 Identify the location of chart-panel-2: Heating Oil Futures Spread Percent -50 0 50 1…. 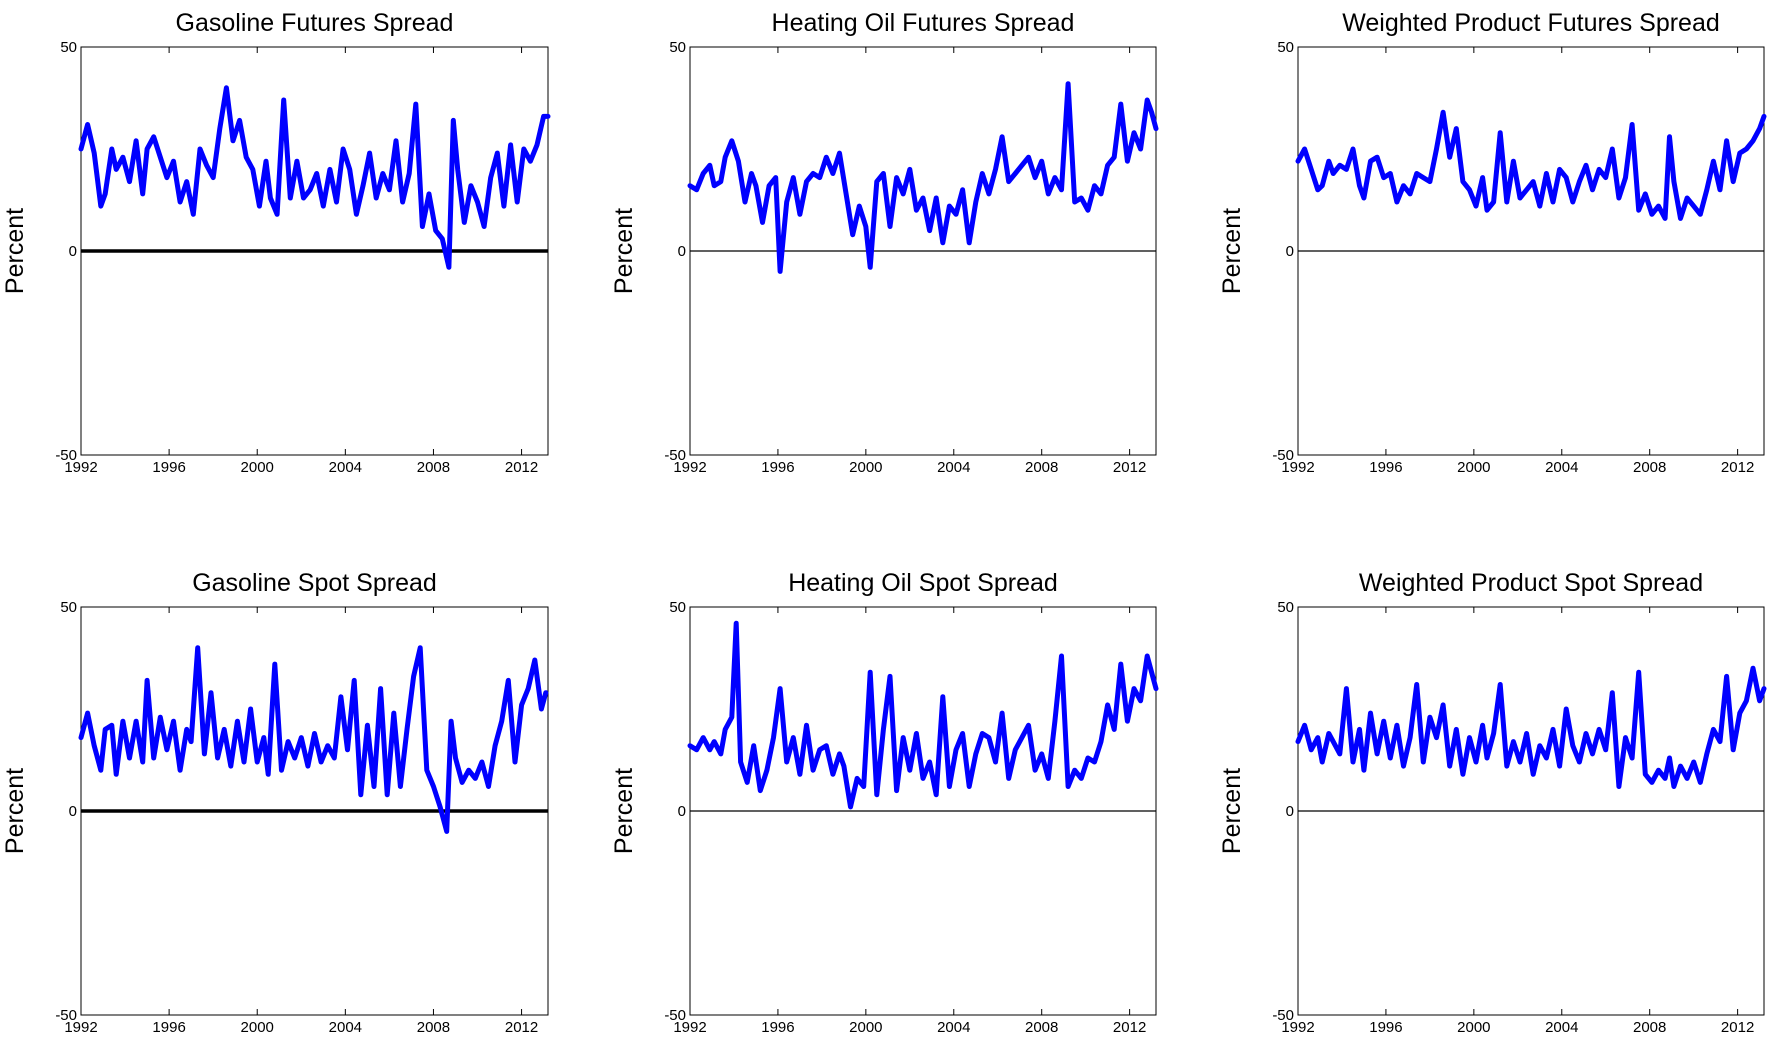
(884, 242).